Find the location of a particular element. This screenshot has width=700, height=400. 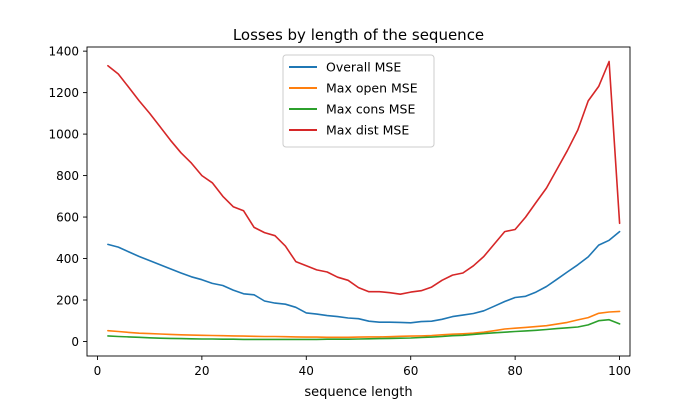

y-tick-label: 800 is located at coordinates (67, 176).